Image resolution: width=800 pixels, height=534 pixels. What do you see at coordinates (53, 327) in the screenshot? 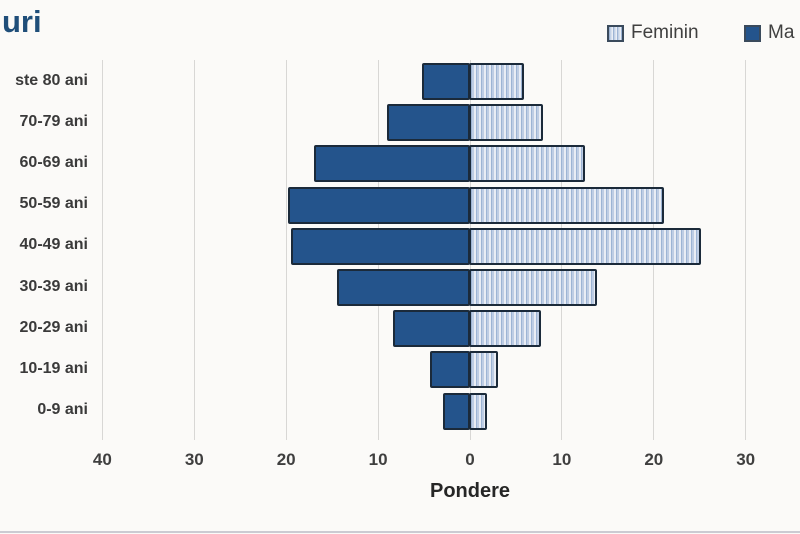
I see `y-axis-label: 20-29 ani` at bounding box center [53, 327].